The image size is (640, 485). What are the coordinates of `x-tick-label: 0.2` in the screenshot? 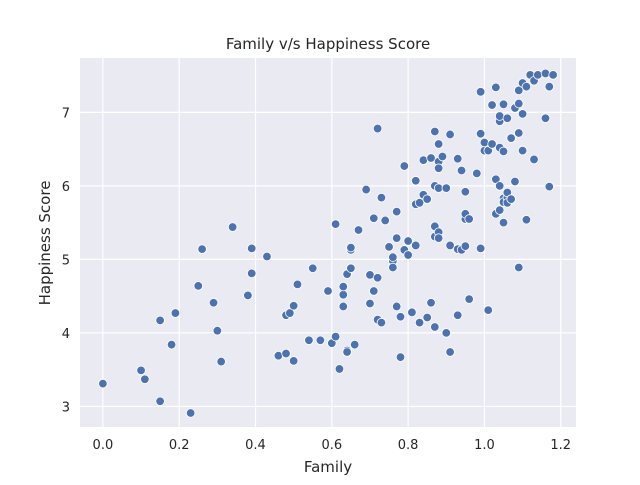 It's located at (179, 445).